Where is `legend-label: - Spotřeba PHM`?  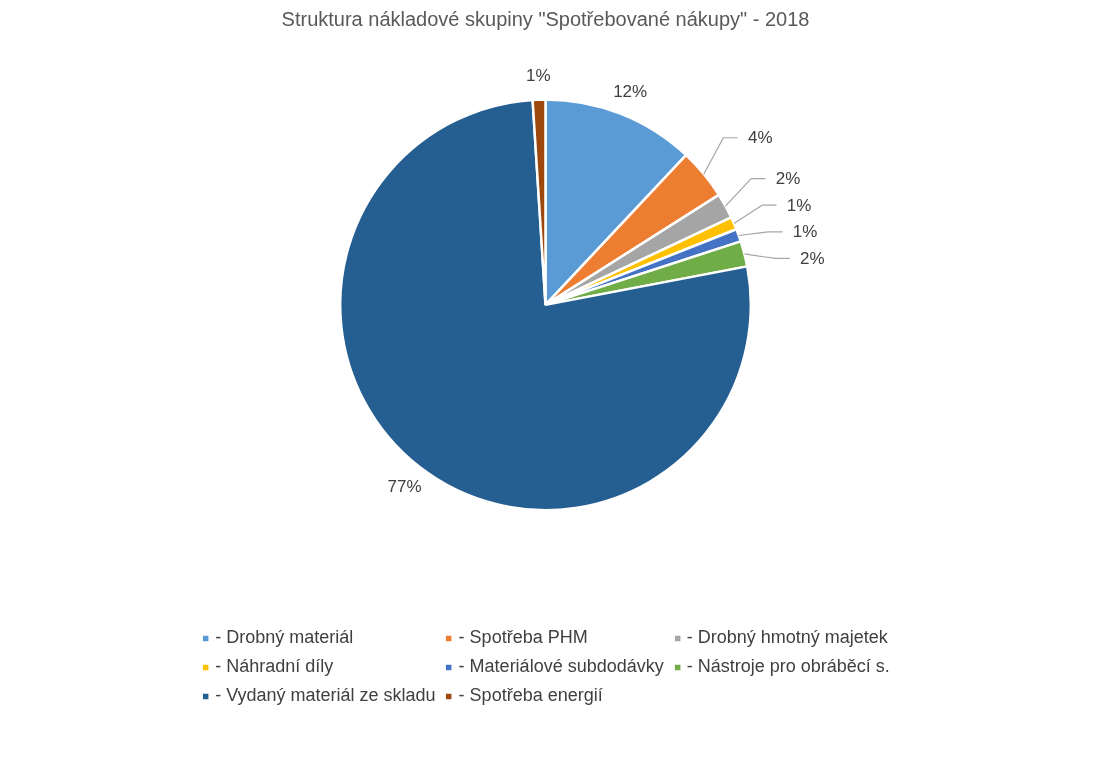
legend-label: - Spotřeba PHM is located at coordinates (523, 637).